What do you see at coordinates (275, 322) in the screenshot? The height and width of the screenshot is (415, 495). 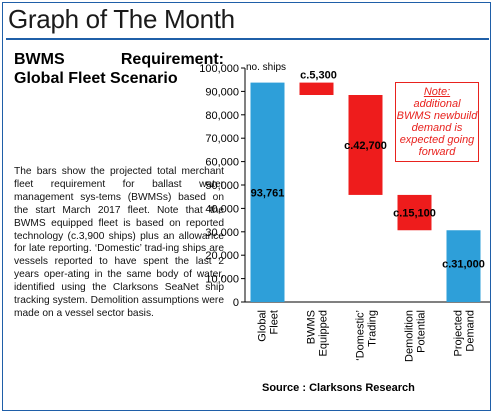 I see `x-category-label-line: Fleet` at bounding box center [275, 322].